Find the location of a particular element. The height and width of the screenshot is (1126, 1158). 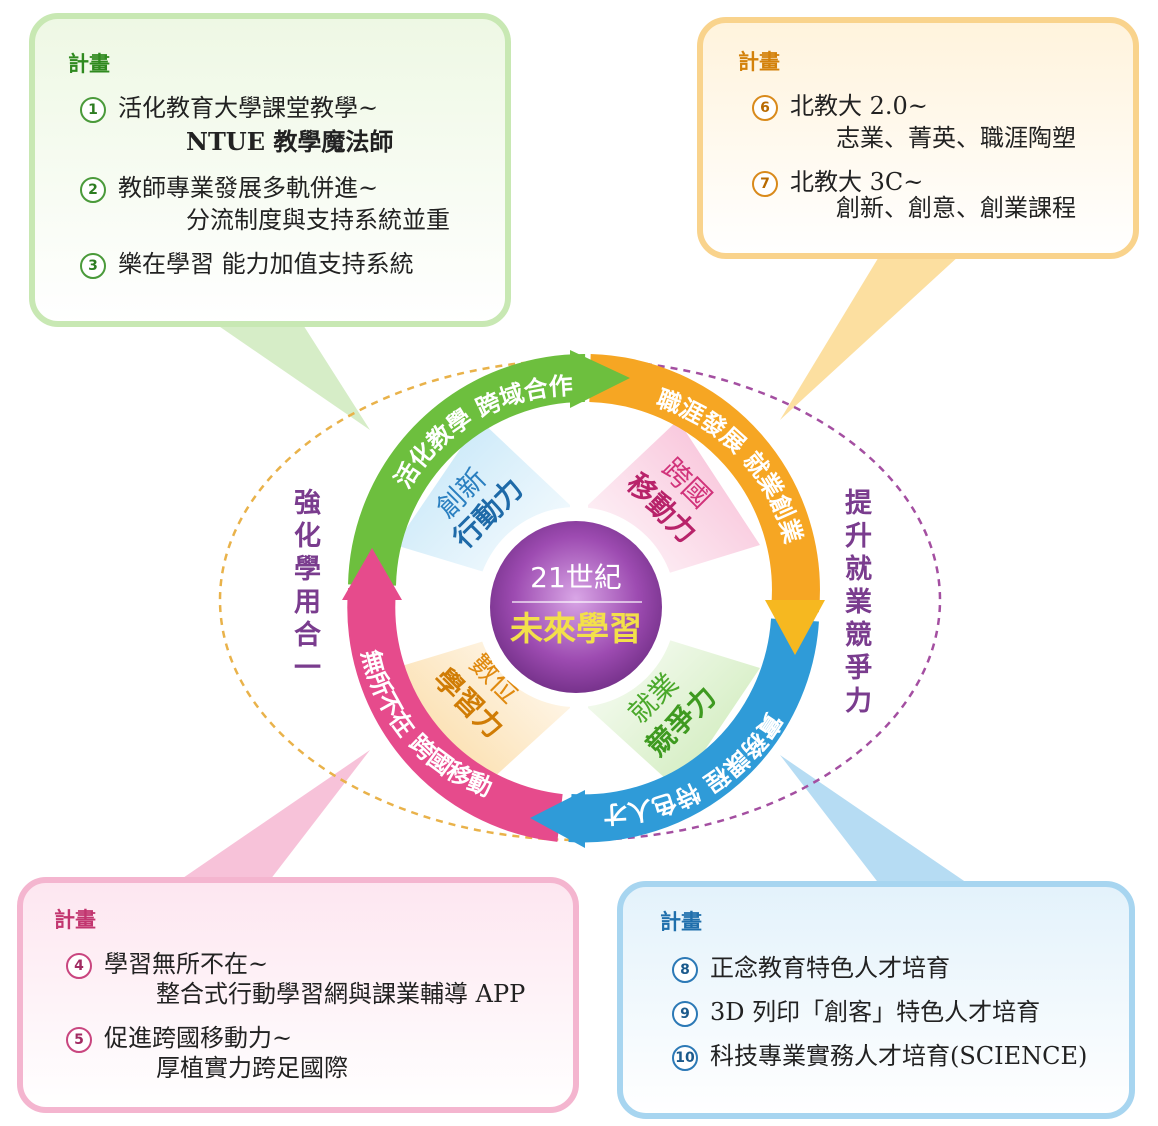

box-bottom-right-item-8: 8 正念教育特色人才培育 is located at coordinates (811, 968).